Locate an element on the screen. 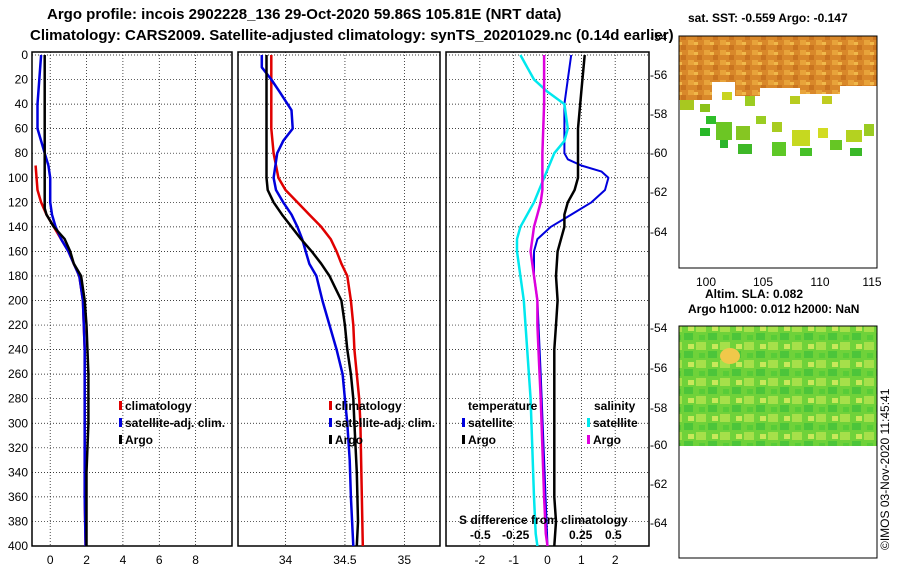  legend2-climatology-label: climatology is located at coordinates (368, 406).